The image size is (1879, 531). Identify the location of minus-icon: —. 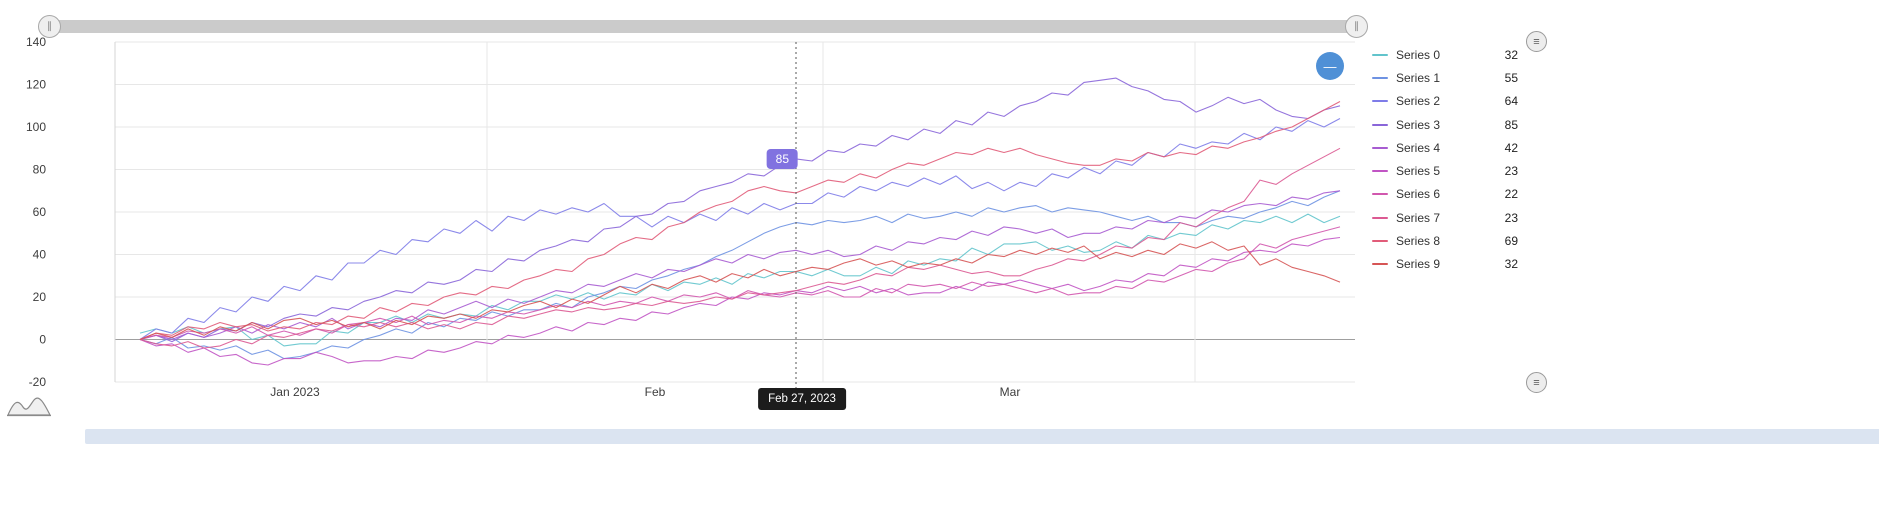
(1330, 66).